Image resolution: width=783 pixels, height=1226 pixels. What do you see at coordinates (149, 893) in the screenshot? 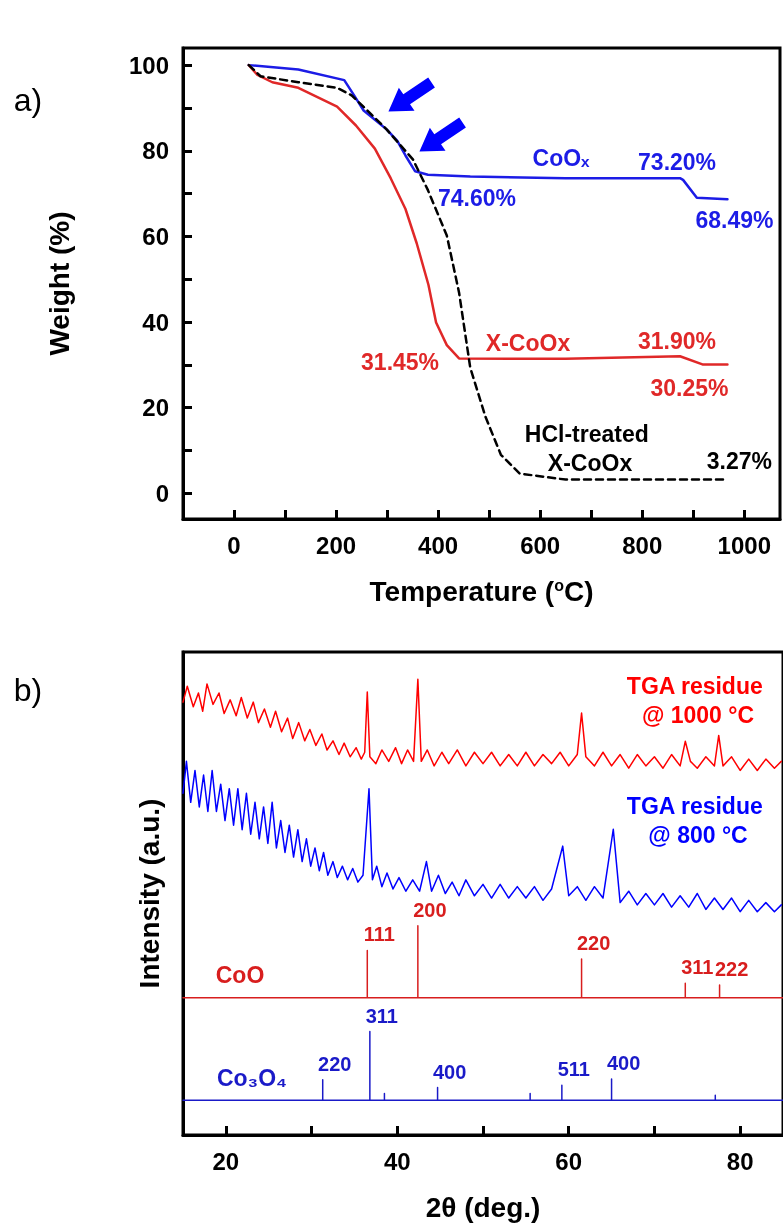
I see `y-axis-title: Intensity (a.u.)` at bounding box center [149, 893].